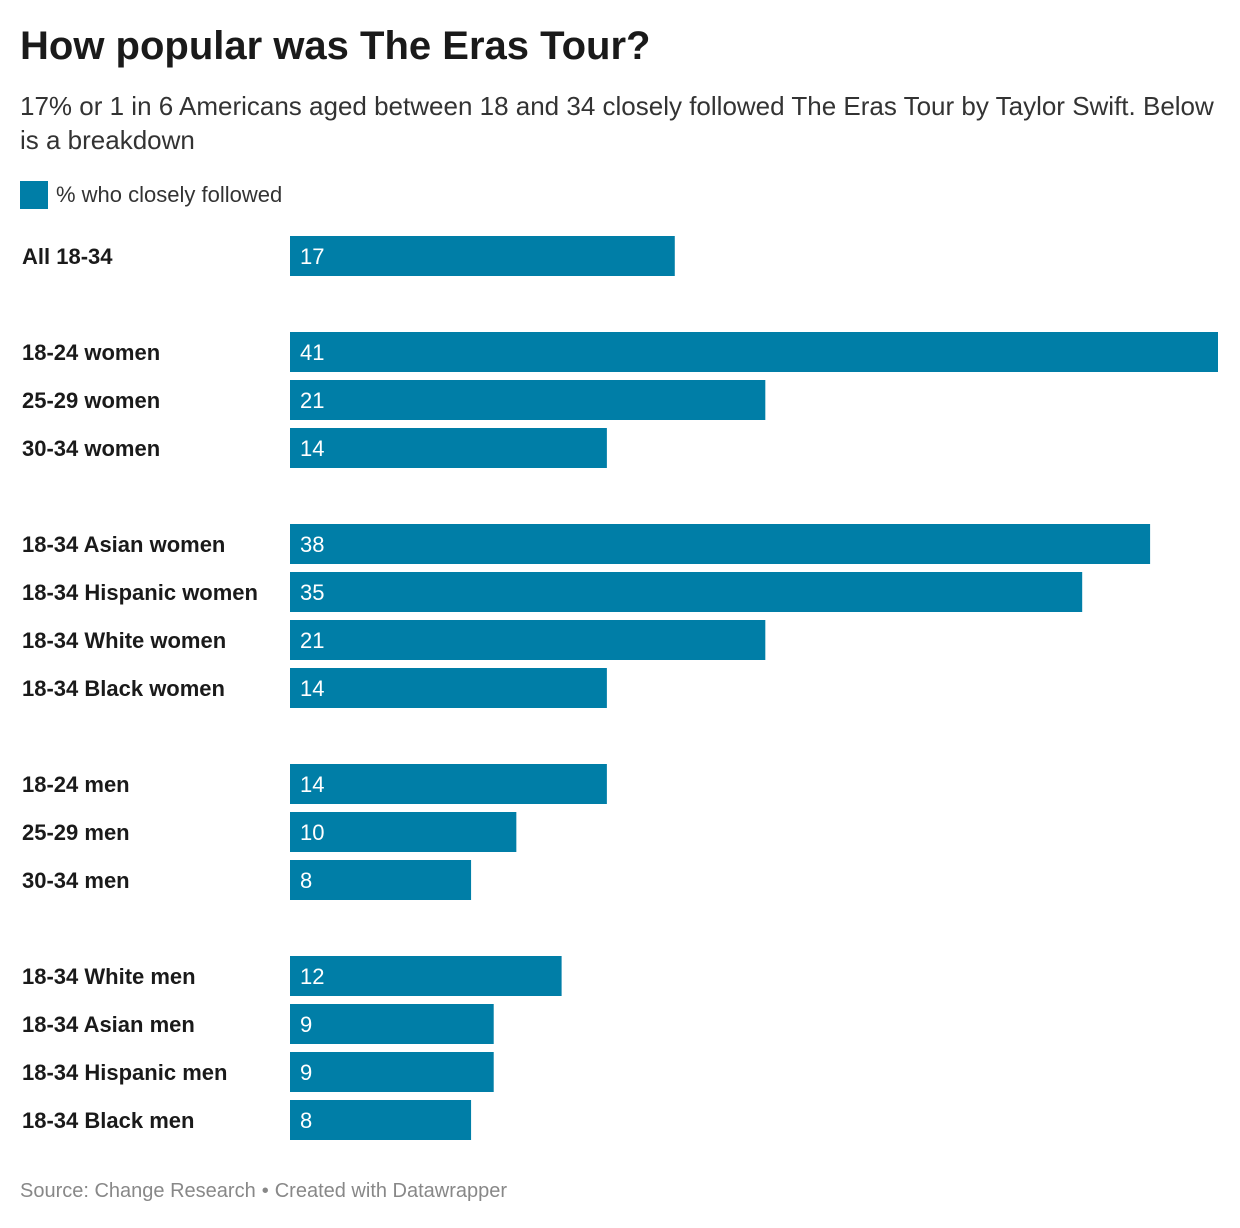 Image resolution: width=1240 pixels, height=1228 pixels. Describe the element at coordinates (138, 1191) in the screenshot. I see `source-text: Source: Change Research` at that location.